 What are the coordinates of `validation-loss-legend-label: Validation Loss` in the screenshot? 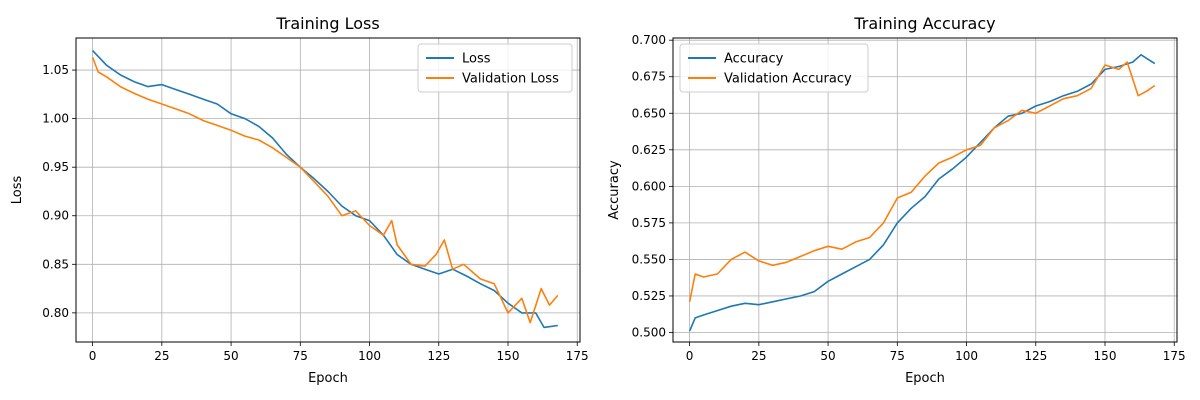 It's located at (510, 79).